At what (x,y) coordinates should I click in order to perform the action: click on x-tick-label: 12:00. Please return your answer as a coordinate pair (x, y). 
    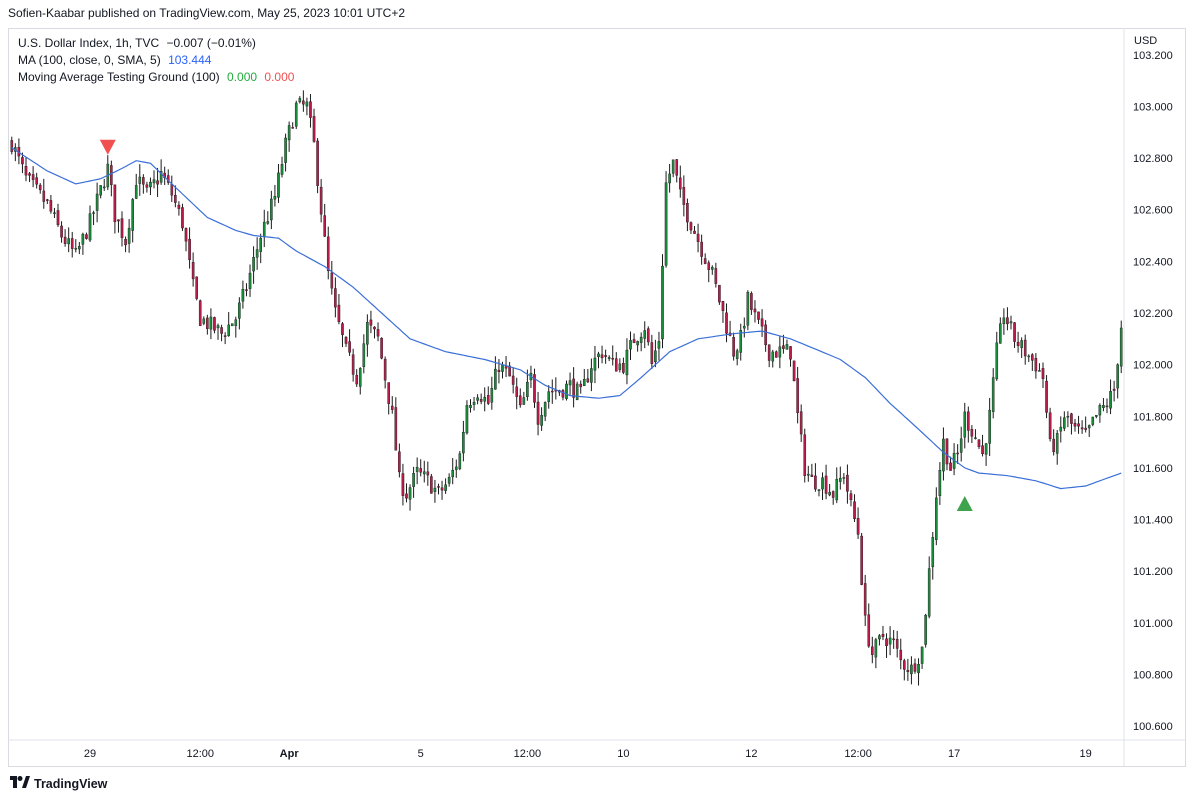
    Looking at the image, I should click on (200, 754).